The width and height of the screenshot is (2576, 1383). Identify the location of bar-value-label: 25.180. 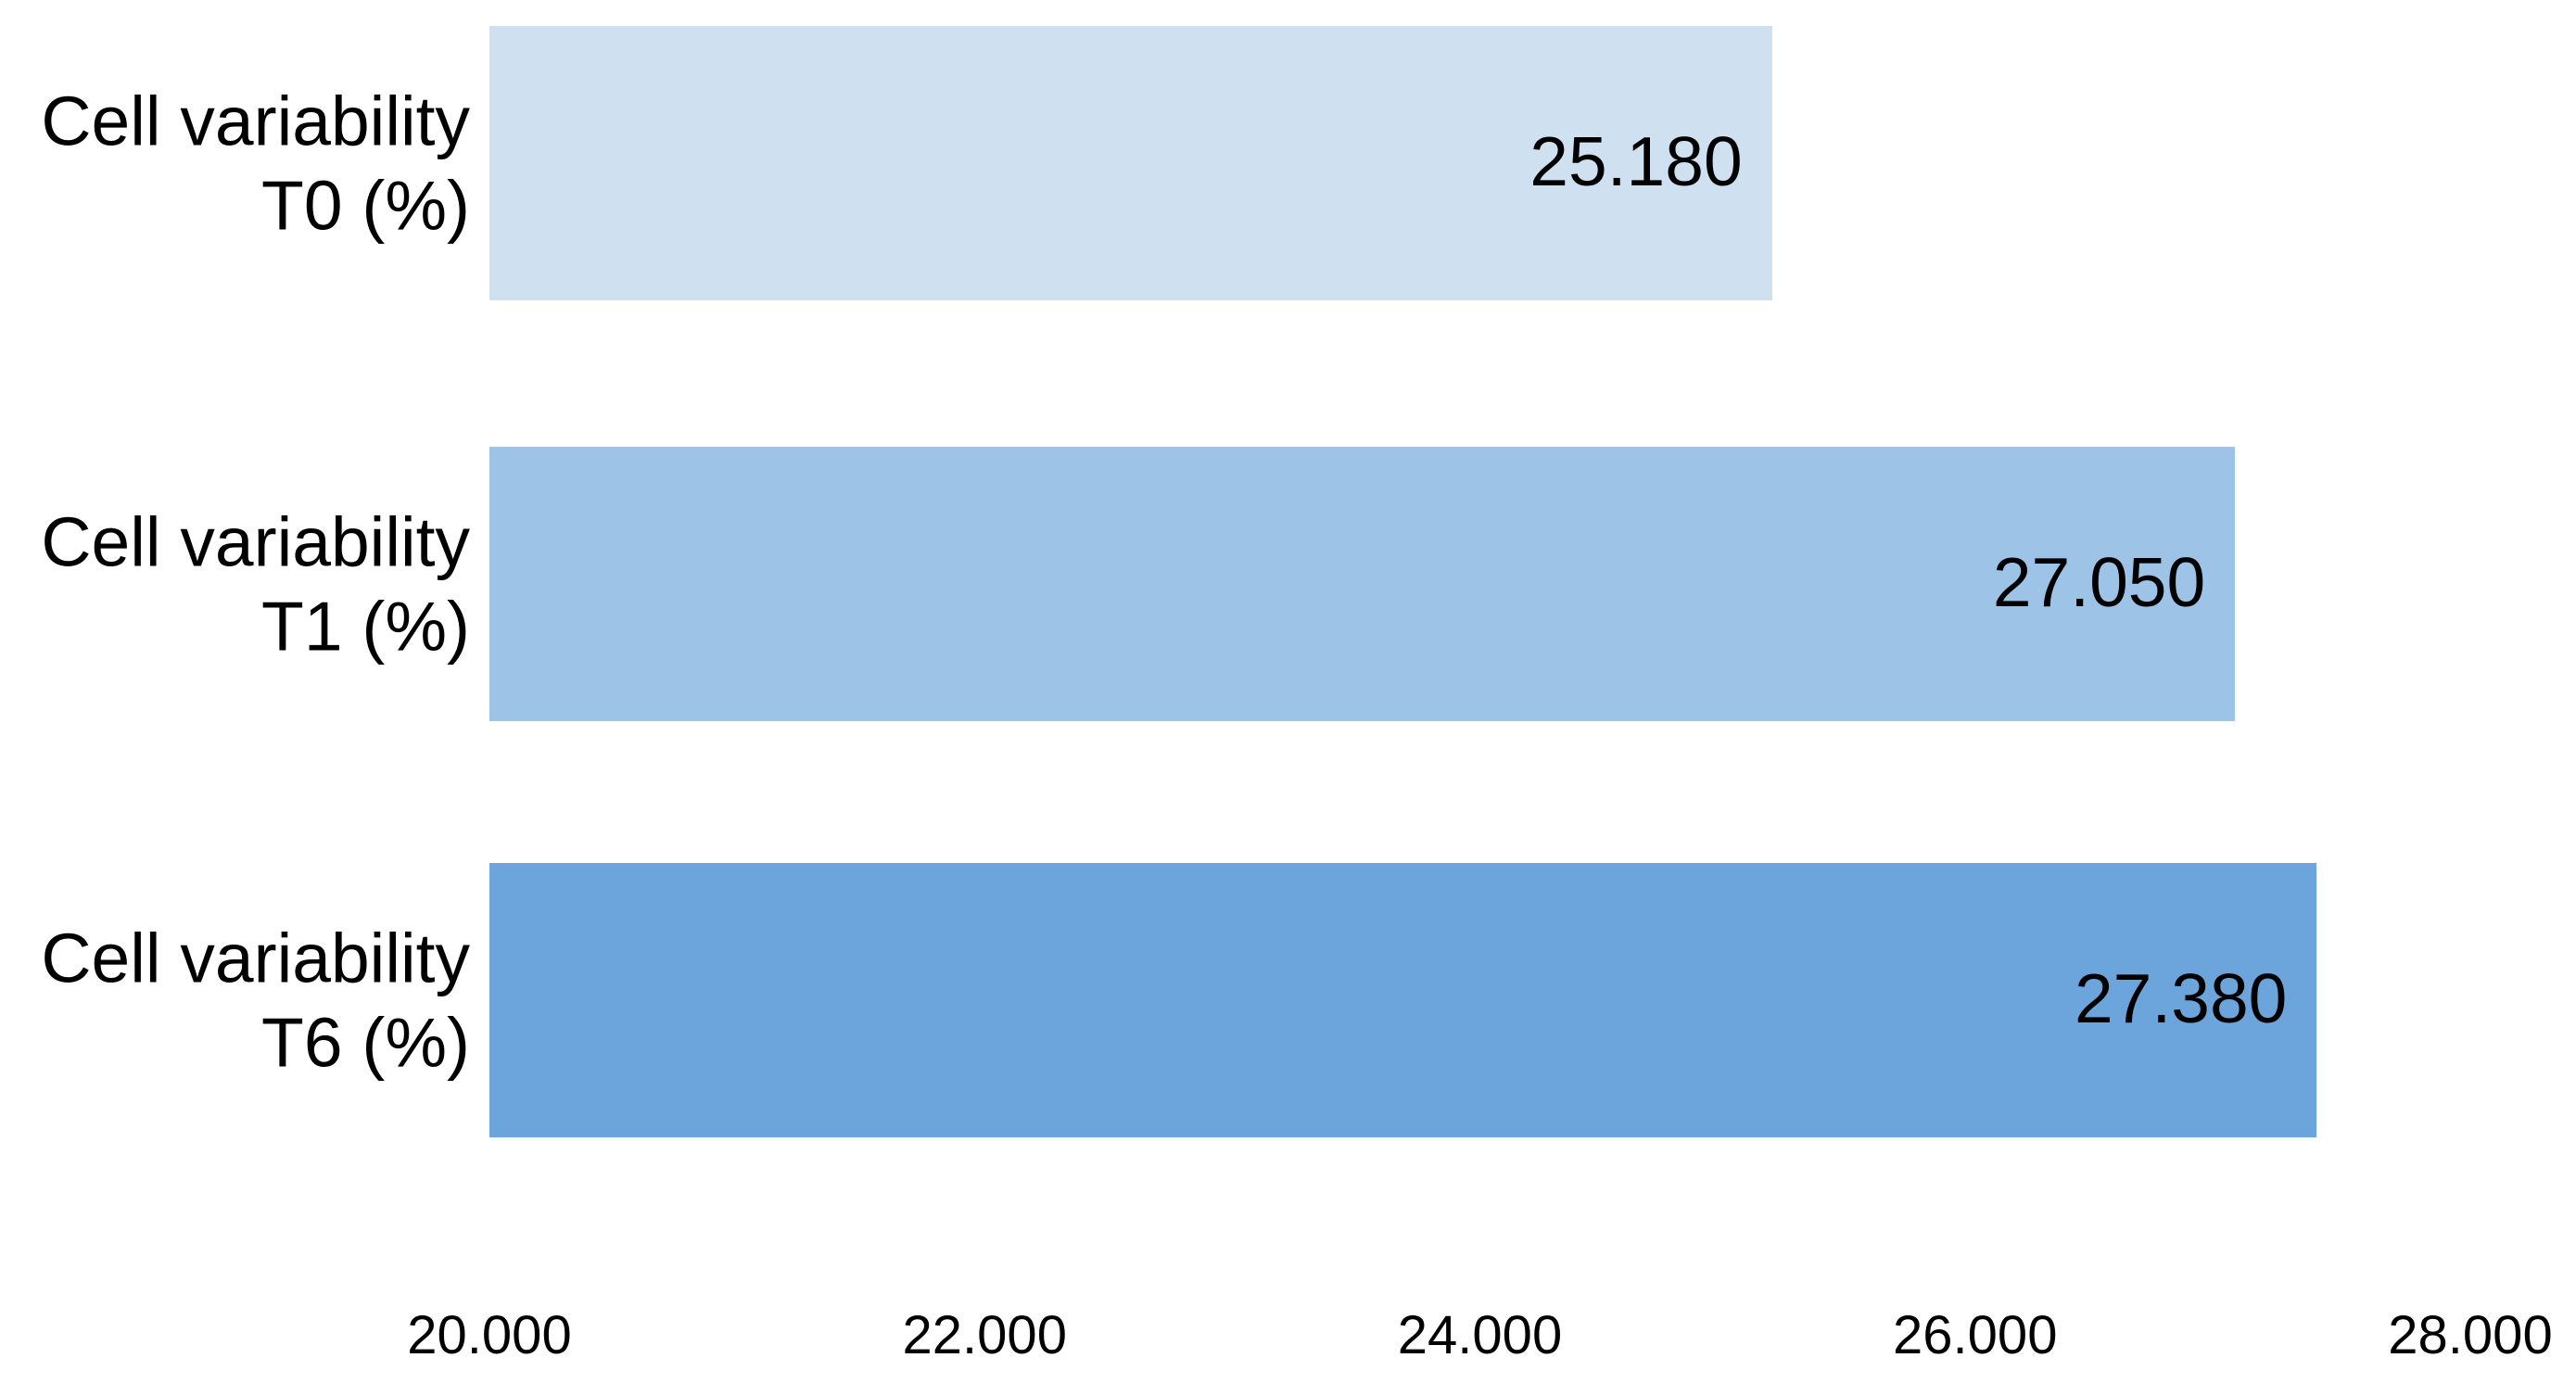
(1636, 161).